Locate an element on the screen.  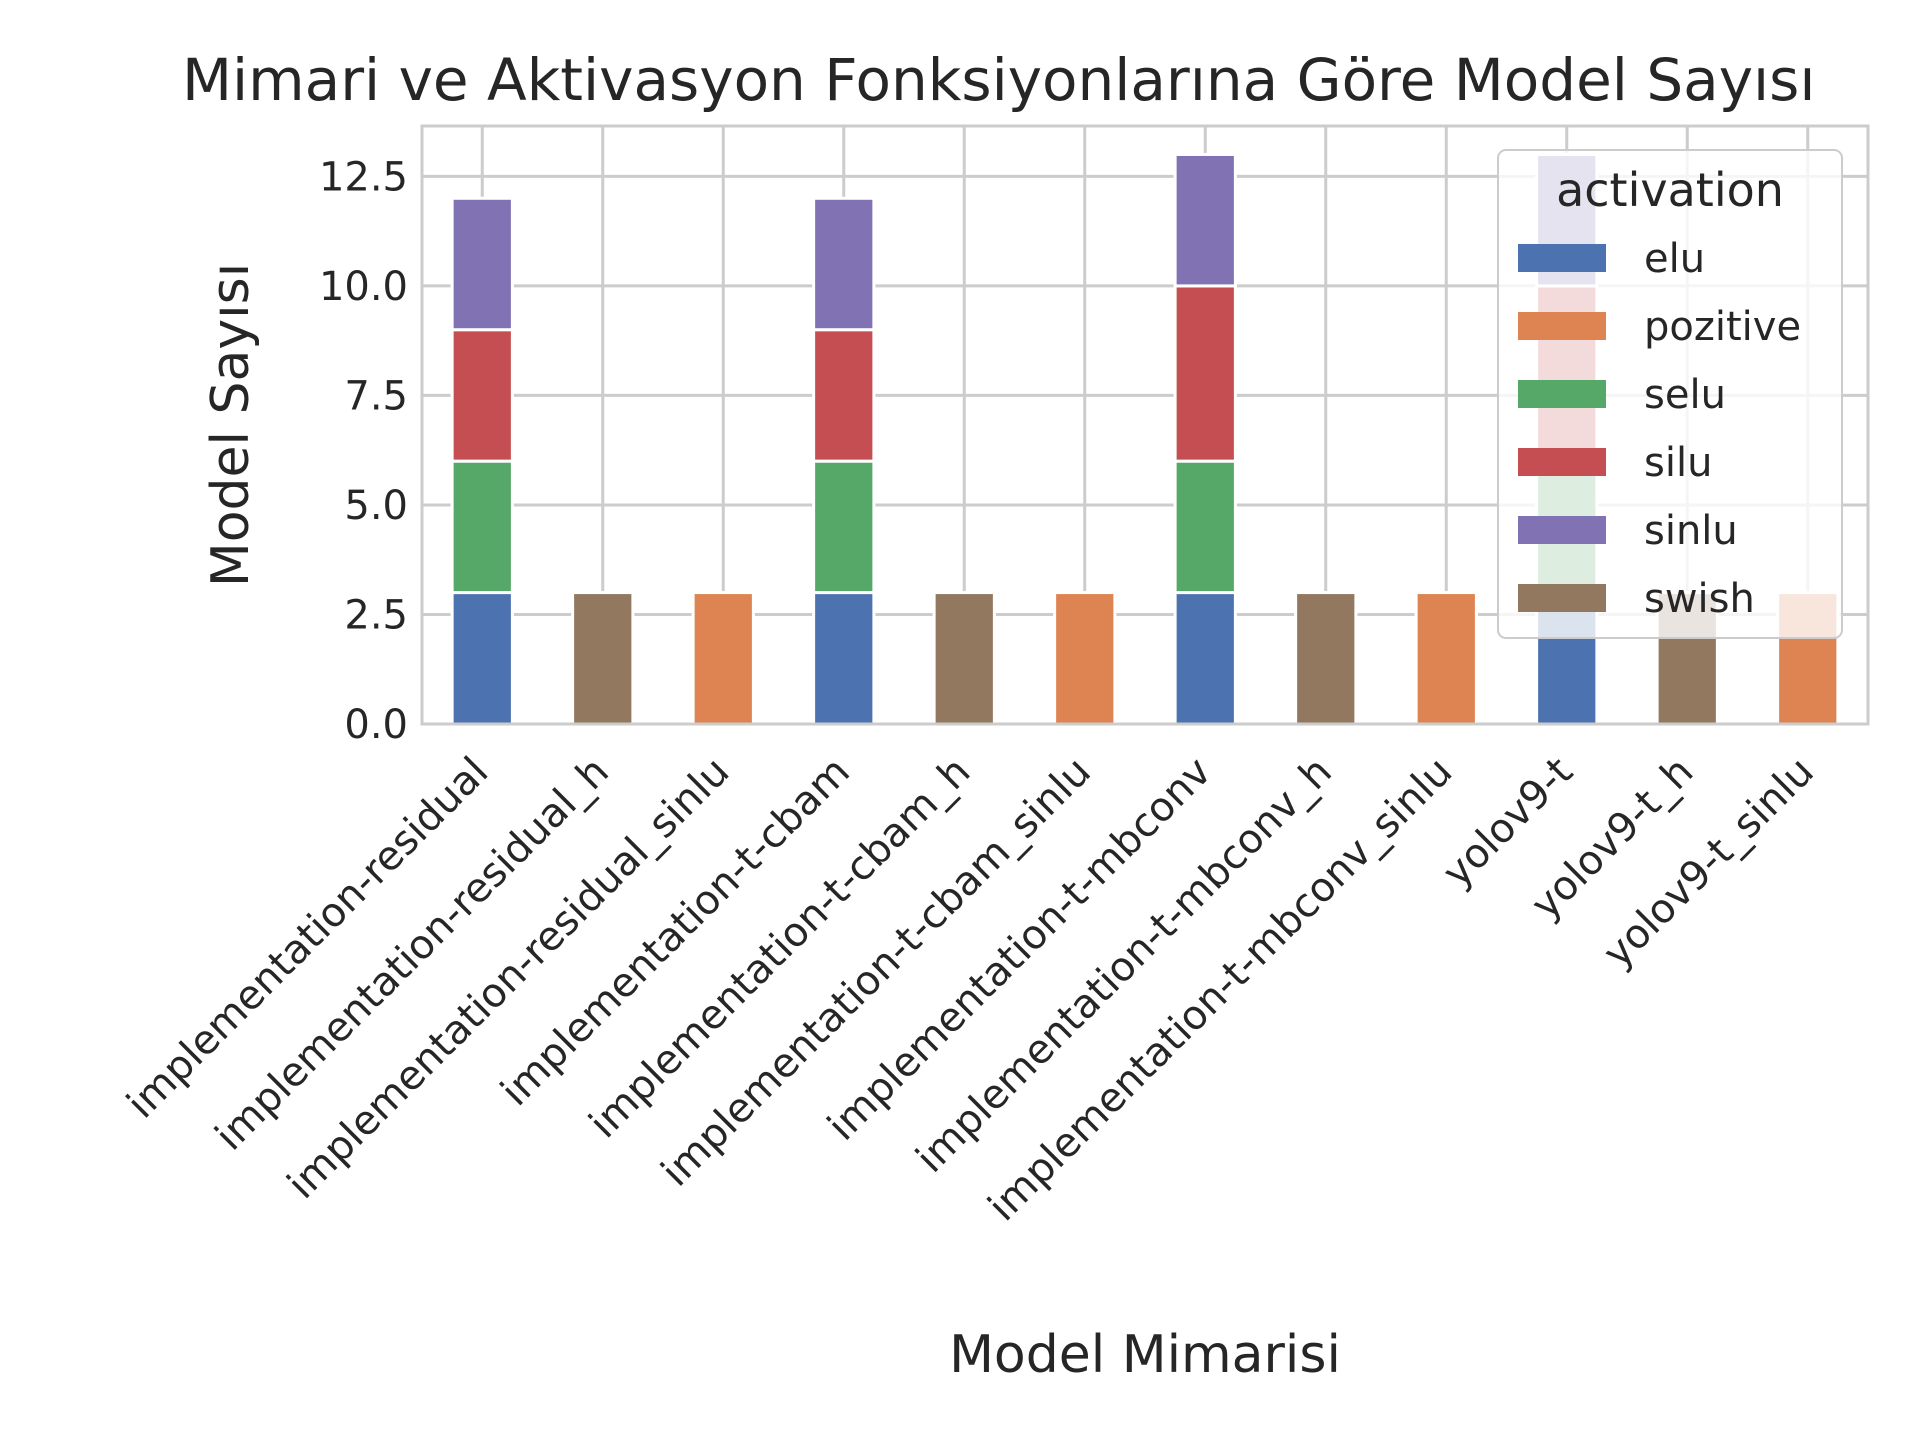
legend-swatch-elu is located at coordinates (1562, 258).